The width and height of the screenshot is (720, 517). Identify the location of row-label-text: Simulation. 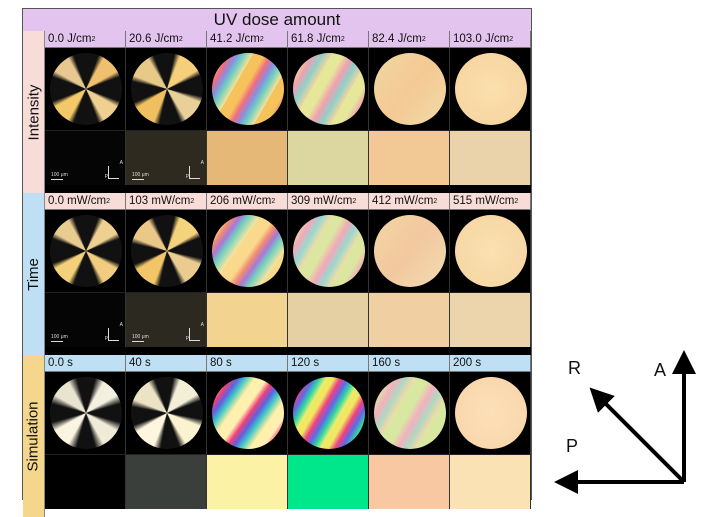
(34, 436).